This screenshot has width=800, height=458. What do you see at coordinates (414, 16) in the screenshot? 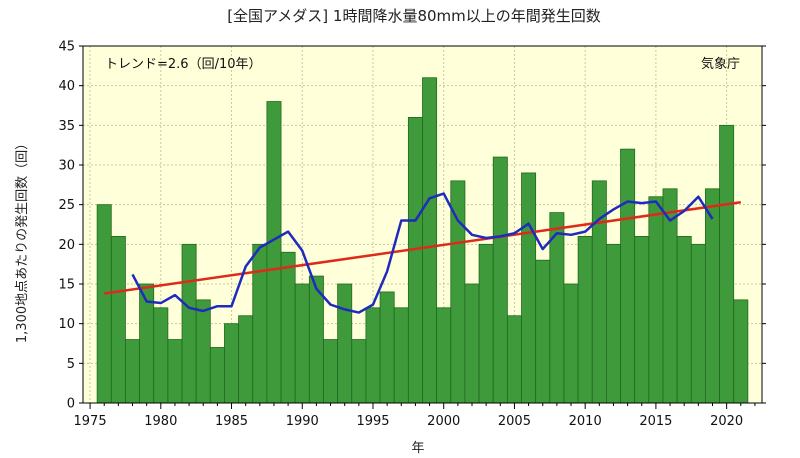
I see `chart-title: [全国アメダス] 1時間降水量80mm以上の年間発生回数` at bounding box center [414, 16].